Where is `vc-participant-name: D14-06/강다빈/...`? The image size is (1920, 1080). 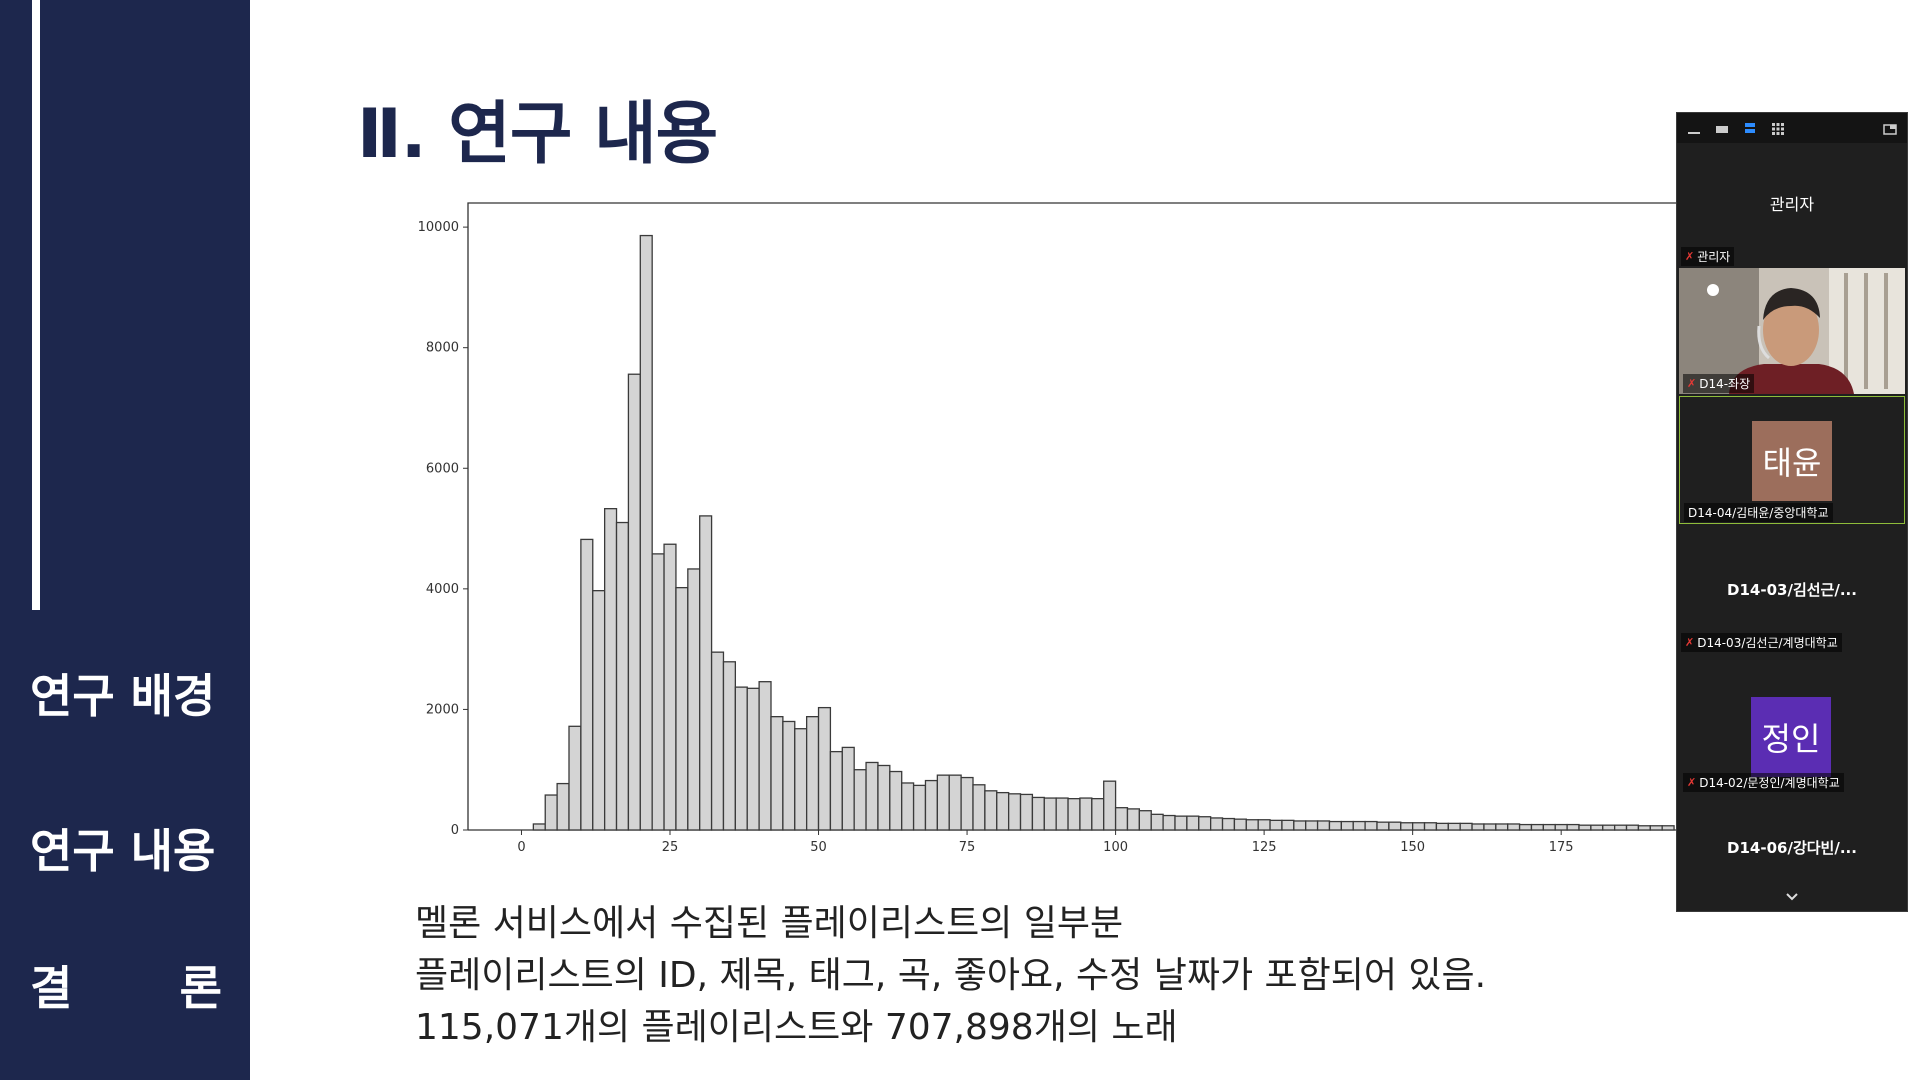
vc-participant-name: D14-06/강다빈/... is located at coordinates (1792, 848).